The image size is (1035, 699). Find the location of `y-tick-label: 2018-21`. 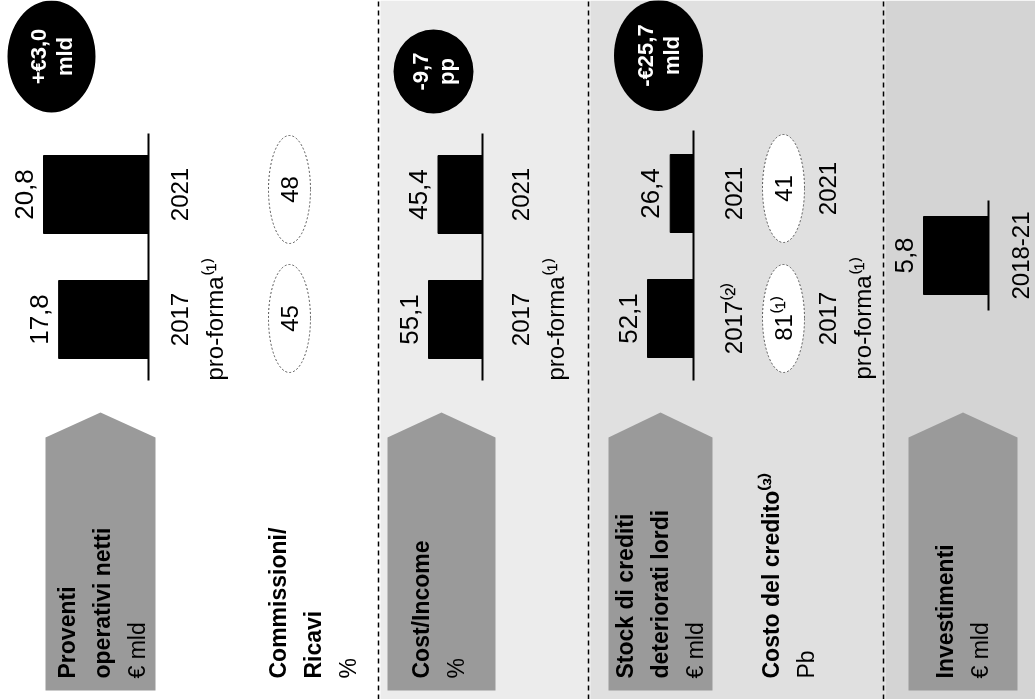

y-tick-label: 2018-21 is located at coordinates (1020, 255).